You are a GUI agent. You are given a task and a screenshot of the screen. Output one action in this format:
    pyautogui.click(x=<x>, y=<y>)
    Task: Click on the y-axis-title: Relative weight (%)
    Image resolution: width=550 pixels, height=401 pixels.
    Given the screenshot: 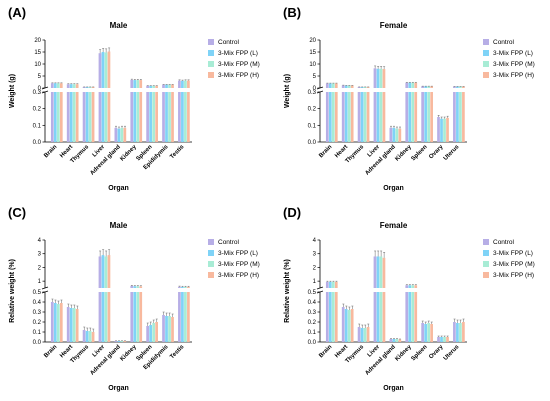 What is the action you would take?
    pyautogui.click(x=287, y=291)
    